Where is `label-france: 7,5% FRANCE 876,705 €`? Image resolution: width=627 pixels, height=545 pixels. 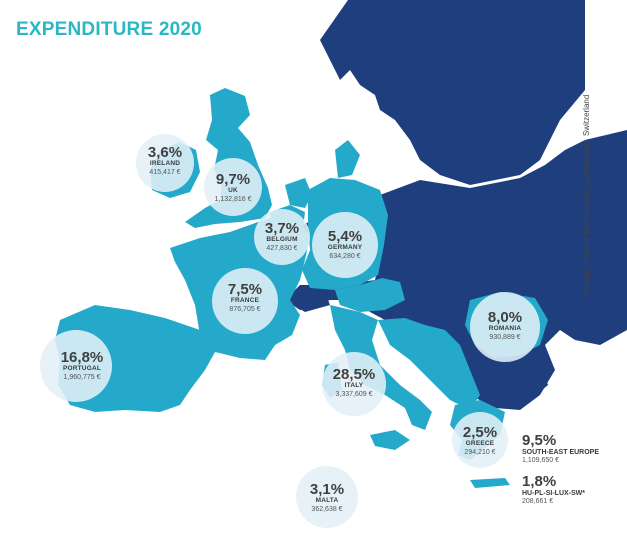
label-france: 7,5% FRANCE 876,705 € is located at coordinates (245, 297).